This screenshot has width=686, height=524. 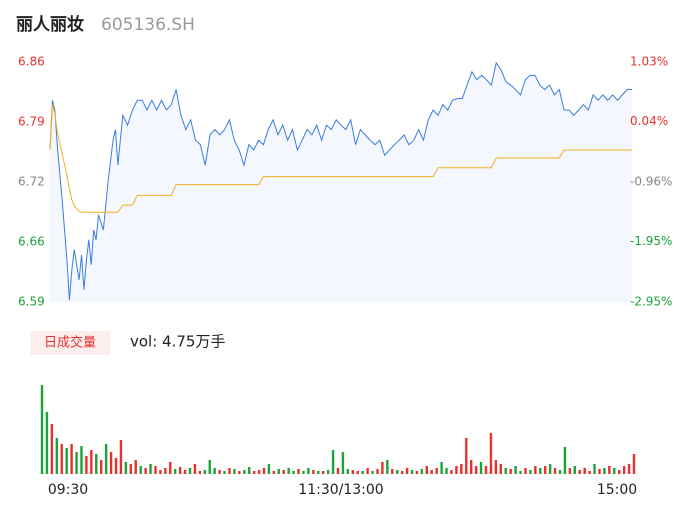 What do you see at coordinates (70, 343) in the screenshot?
I see `volume-tab: 日成交量` at bounding box center [70, 343].